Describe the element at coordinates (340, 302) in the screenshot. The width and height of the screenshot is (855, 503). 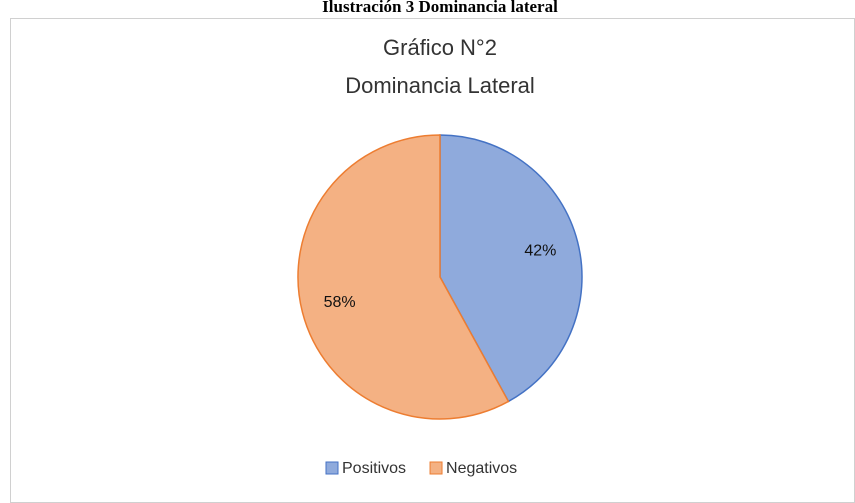
I see `data-label: 58%` at that location.